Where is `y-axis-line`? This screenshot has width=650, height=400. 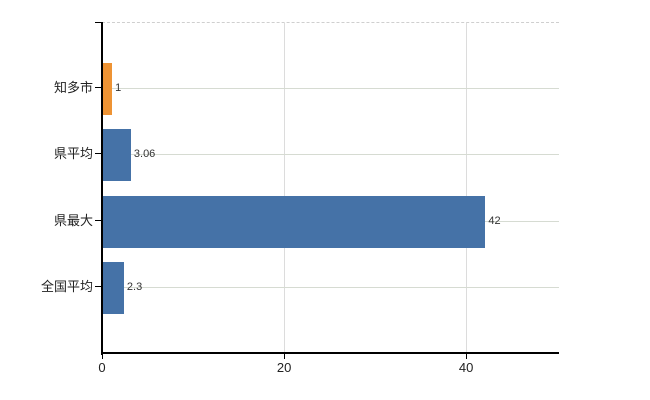 y-axis-line is located at coordinates (102, 188).